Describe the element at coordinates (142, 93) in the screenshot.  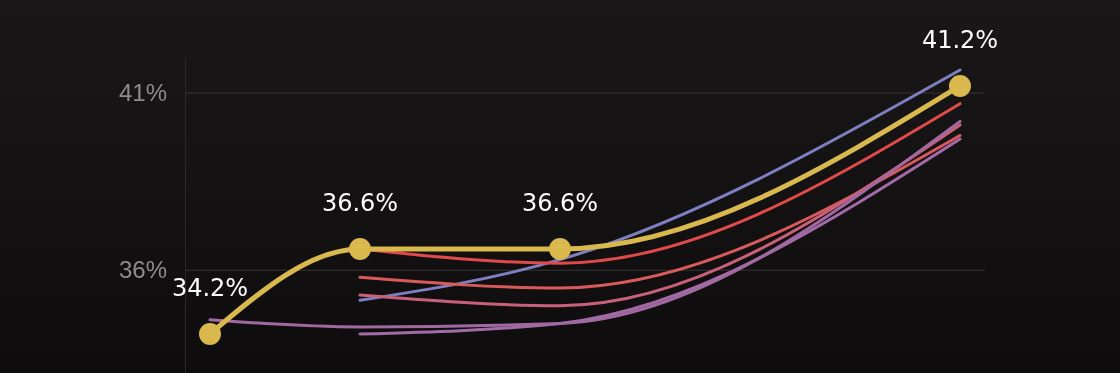
I see `y-tick-label: 41%` at that location.